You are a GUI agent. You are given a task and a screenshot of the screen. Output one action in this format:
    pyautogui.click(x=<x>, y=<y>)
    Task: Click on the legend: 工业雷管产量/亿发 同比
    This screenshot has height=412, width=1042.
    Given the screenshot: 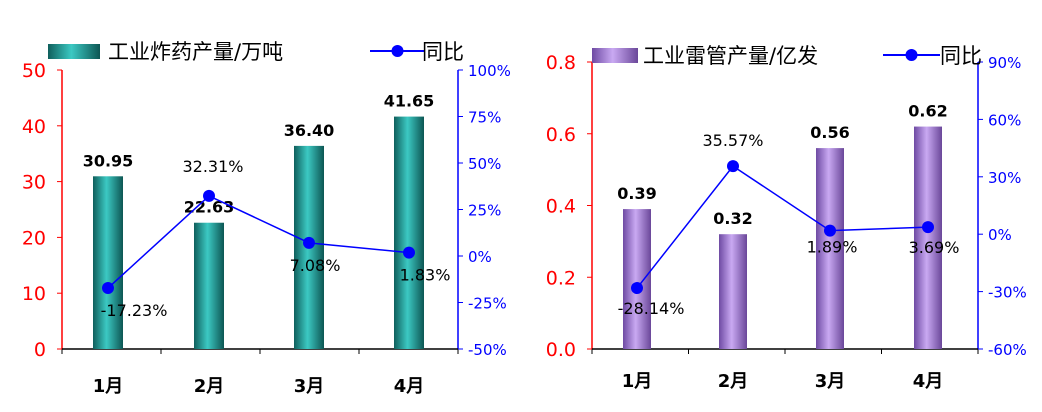 What is the action you would take?
    pyautogui.click(x=787, y=56)
    